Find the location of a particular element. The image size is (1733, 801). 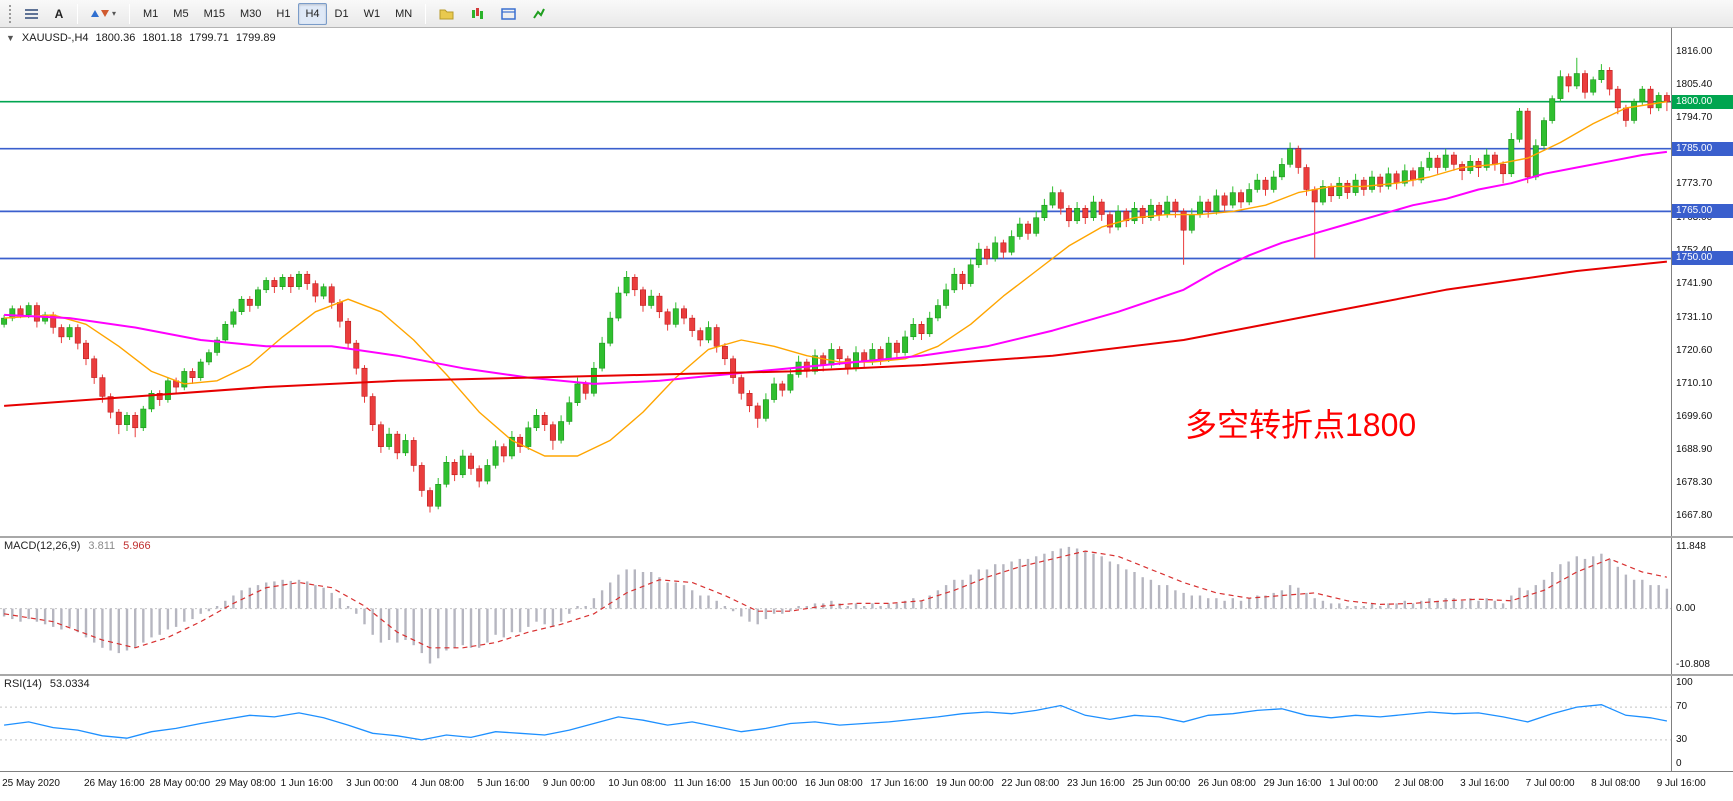

timeframe-button-d1: D1 is located at coordinates (342, 14).